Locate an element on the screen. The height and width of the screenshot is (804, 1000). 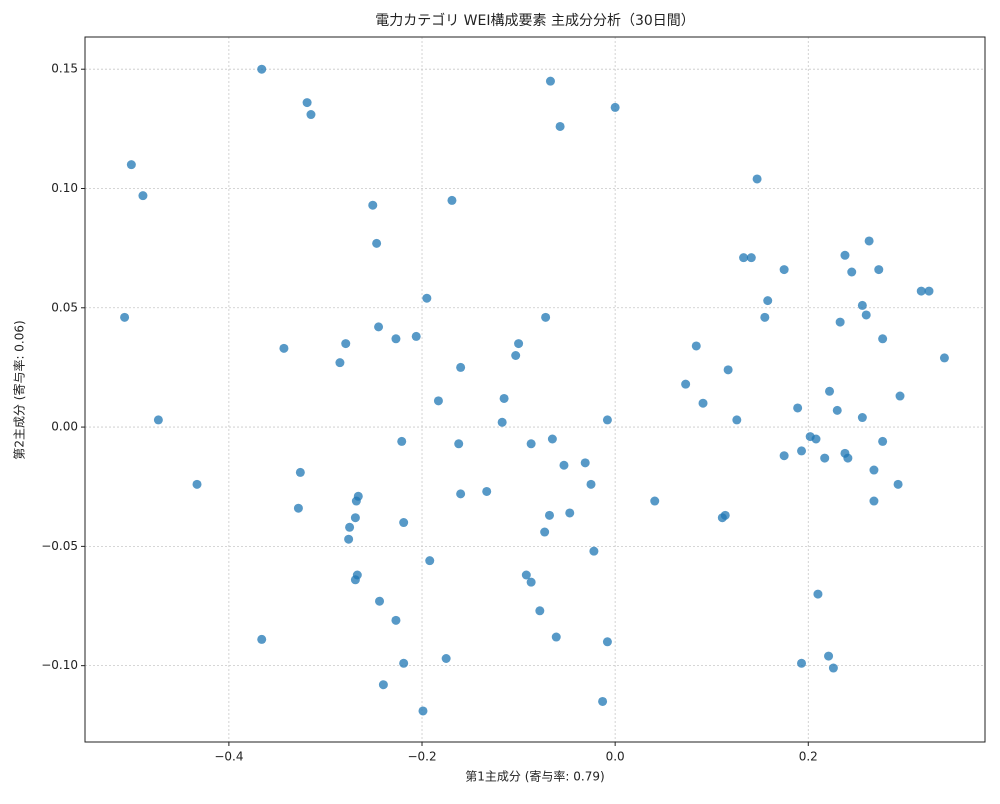
y-tick-label: 0.00 is located at coordinates (64, 427).